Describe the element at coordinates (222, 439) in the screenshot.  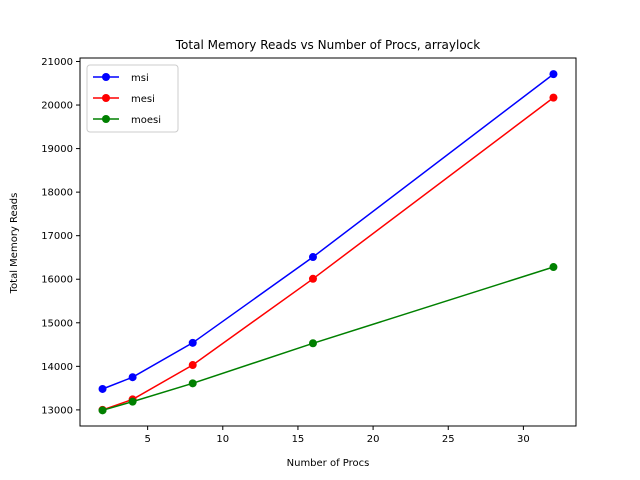
I see `x-tick-label: 10` at that location.